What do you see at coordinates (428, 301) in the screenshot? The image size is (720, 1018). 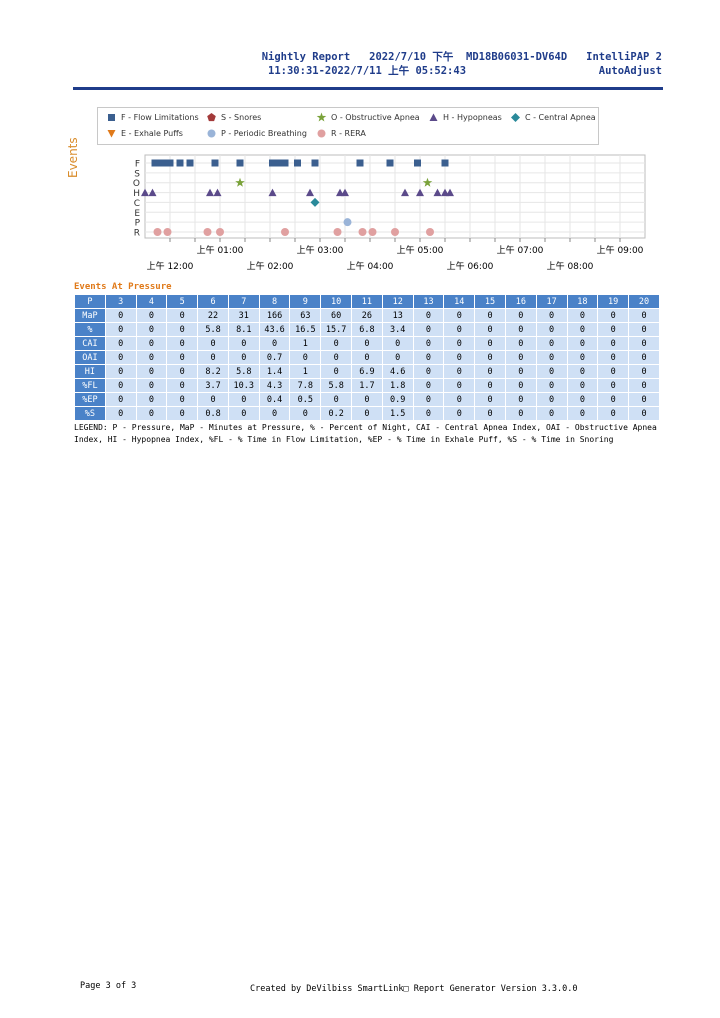 I see `header-cell: 13` at bounding box center [428, 301].